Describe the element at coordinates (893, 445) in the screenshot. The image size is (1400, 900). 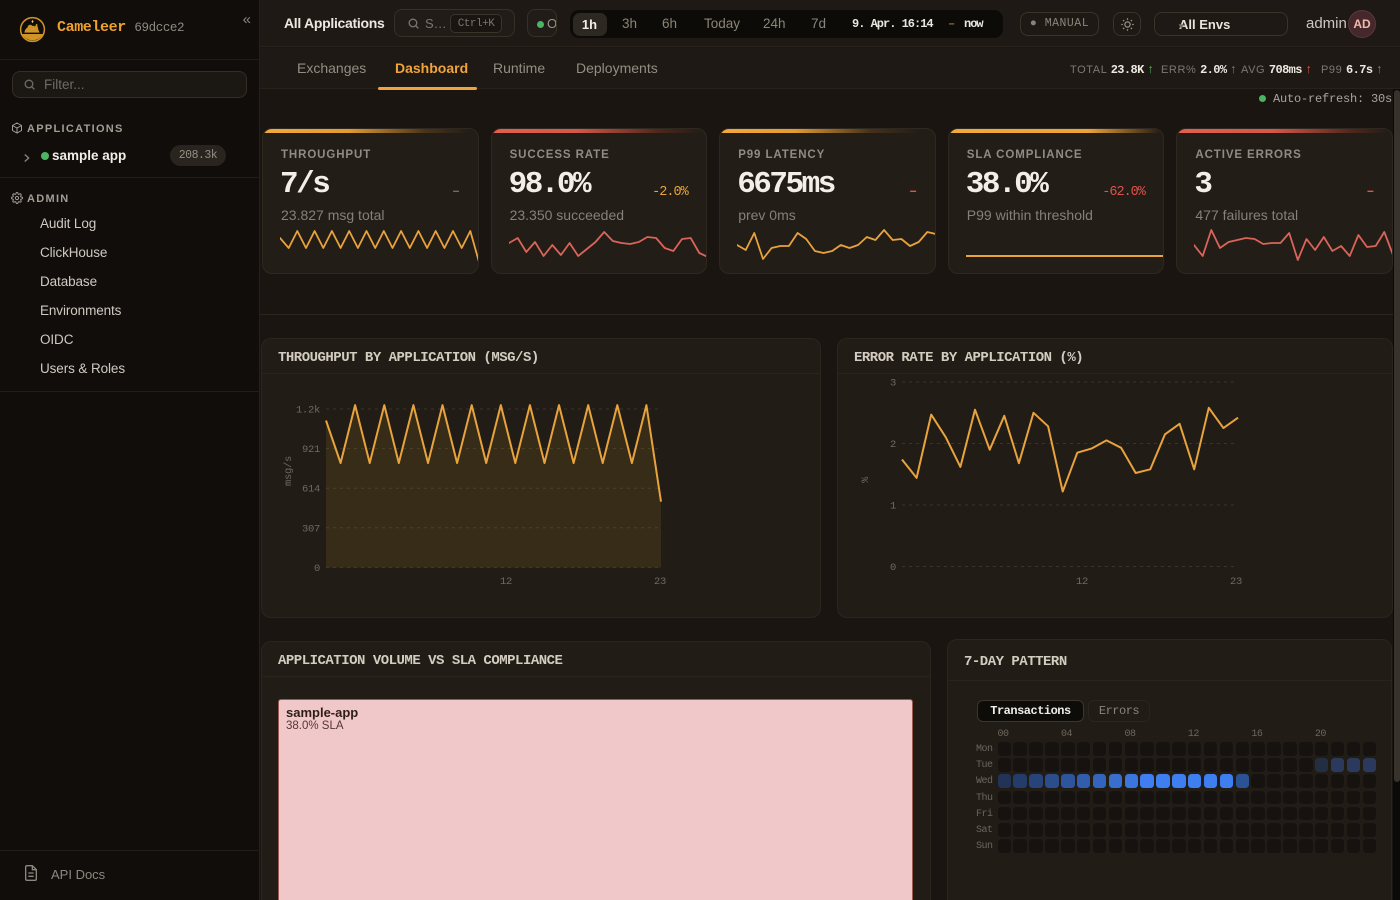
I see `svg-text: 2` at that location.